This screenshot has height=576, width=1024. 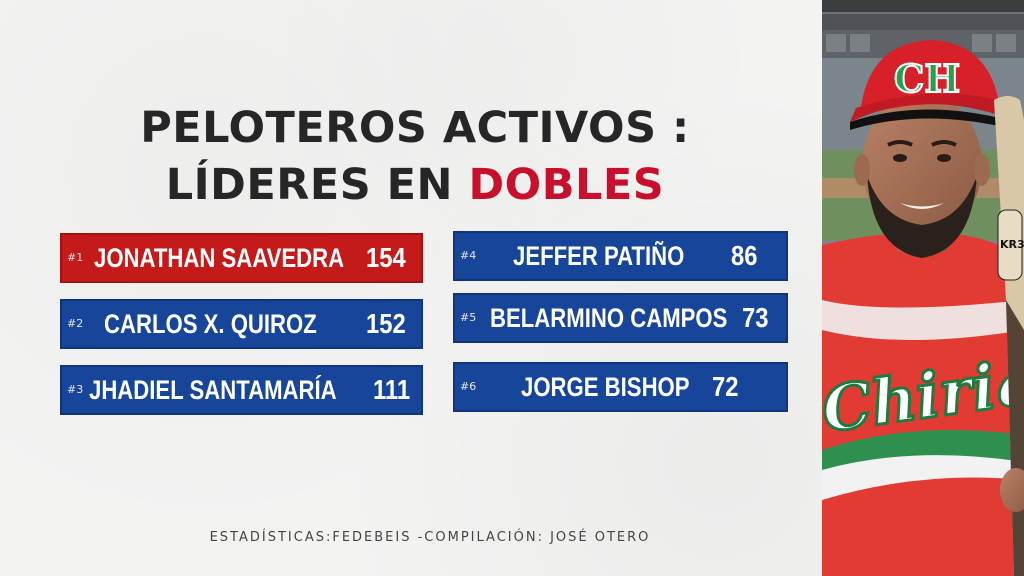 I want to click on doubles-count: 86, so click(x=744, y=255).